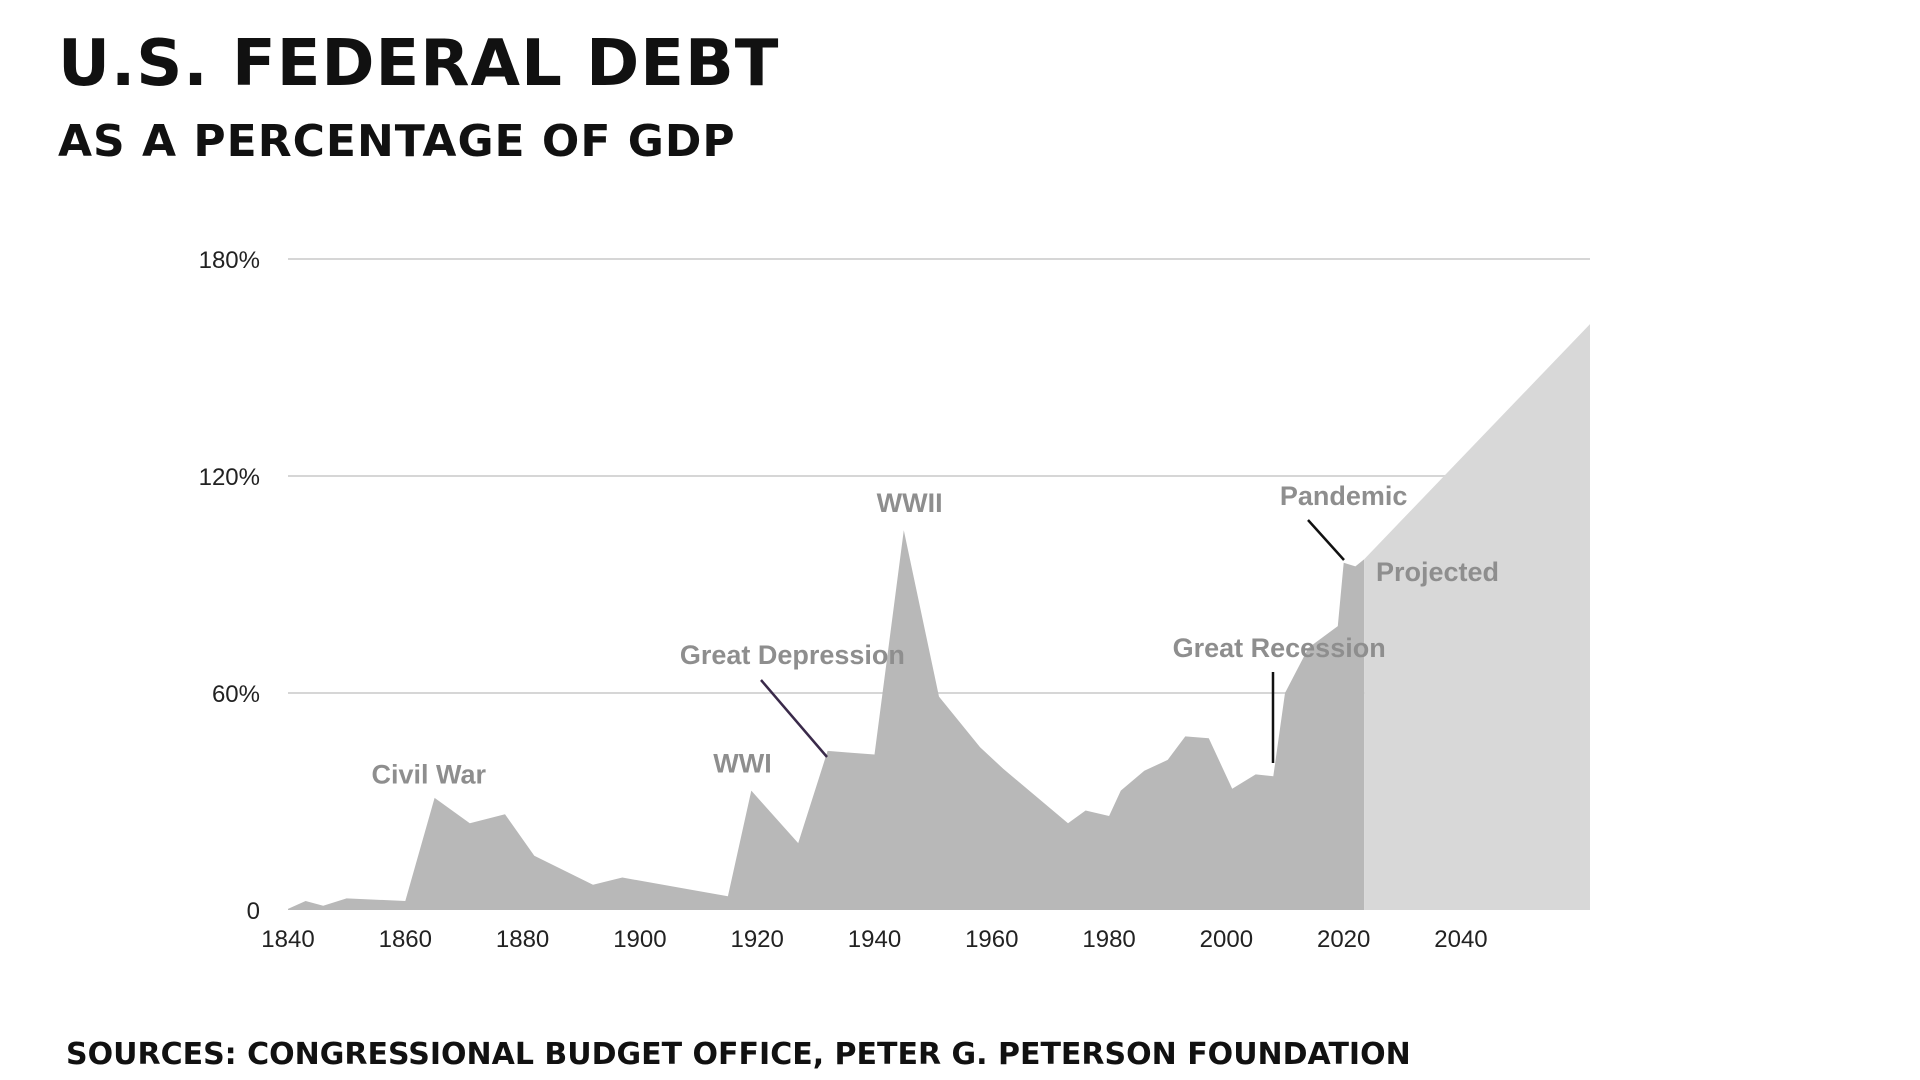  What do you see at coordinates (1477, 617) in the screenshot?
I see `series-area-projected` at bounding box center [1477, 617].